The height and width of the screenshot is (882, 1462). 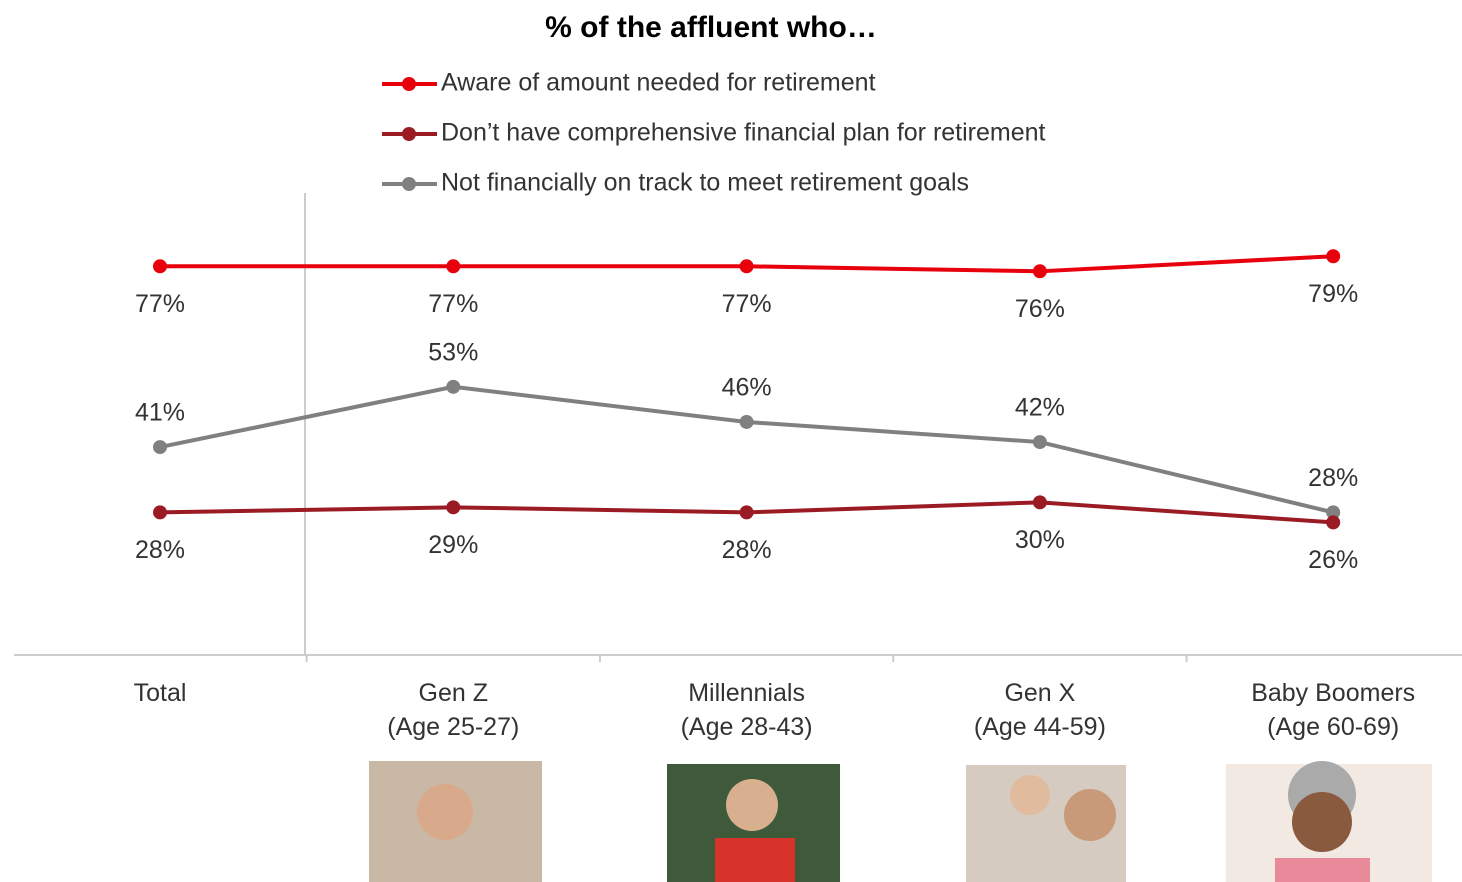 What do you see at coordinates (747, 388) in the screenshot?
I see `data-label: 46%` at bounding box center [747, 388].